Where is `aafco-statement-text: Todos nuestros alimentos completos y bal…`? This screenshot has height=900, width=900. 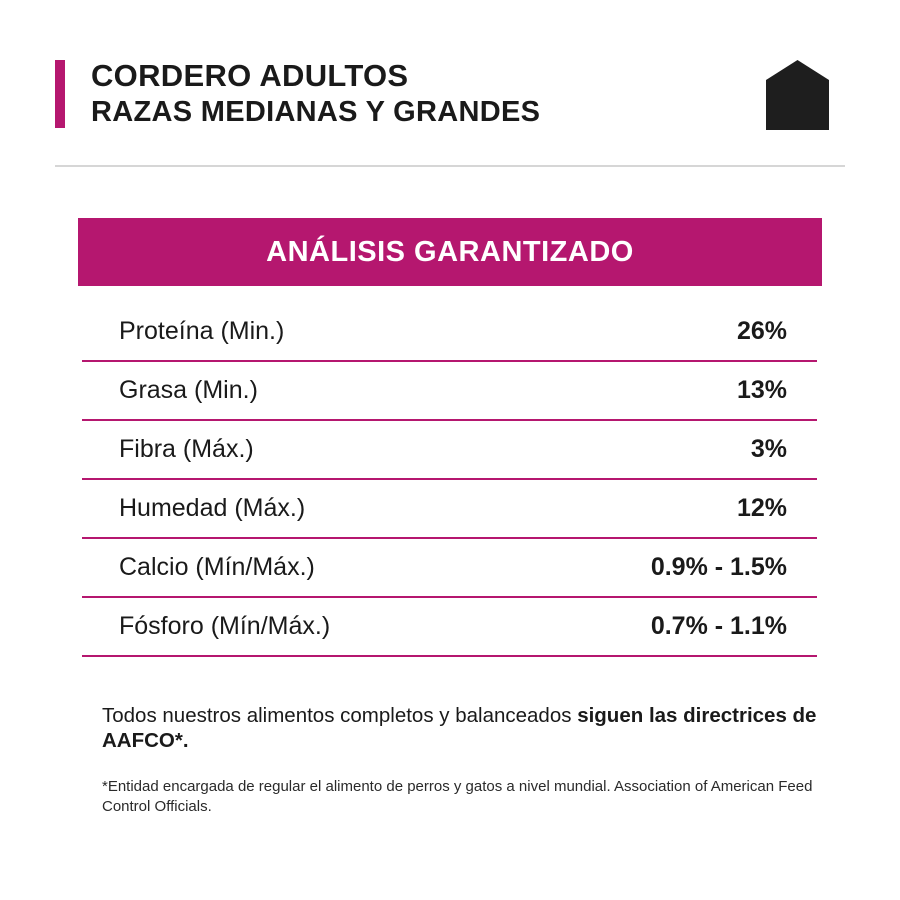 aafco-statement-text: Todos nuestros alimentos completos y bal… is located at coordinates (340, 715).